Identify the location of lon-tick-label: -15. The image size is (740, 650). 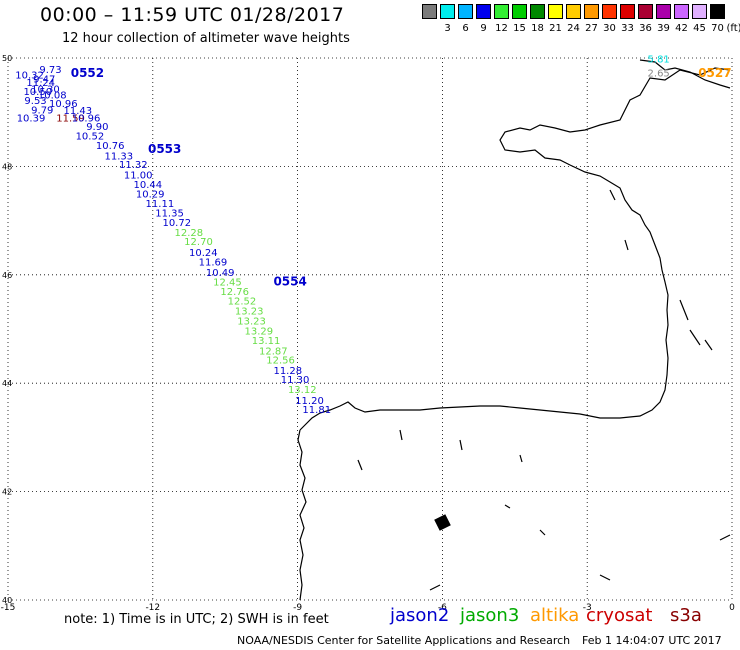
(8, 608).